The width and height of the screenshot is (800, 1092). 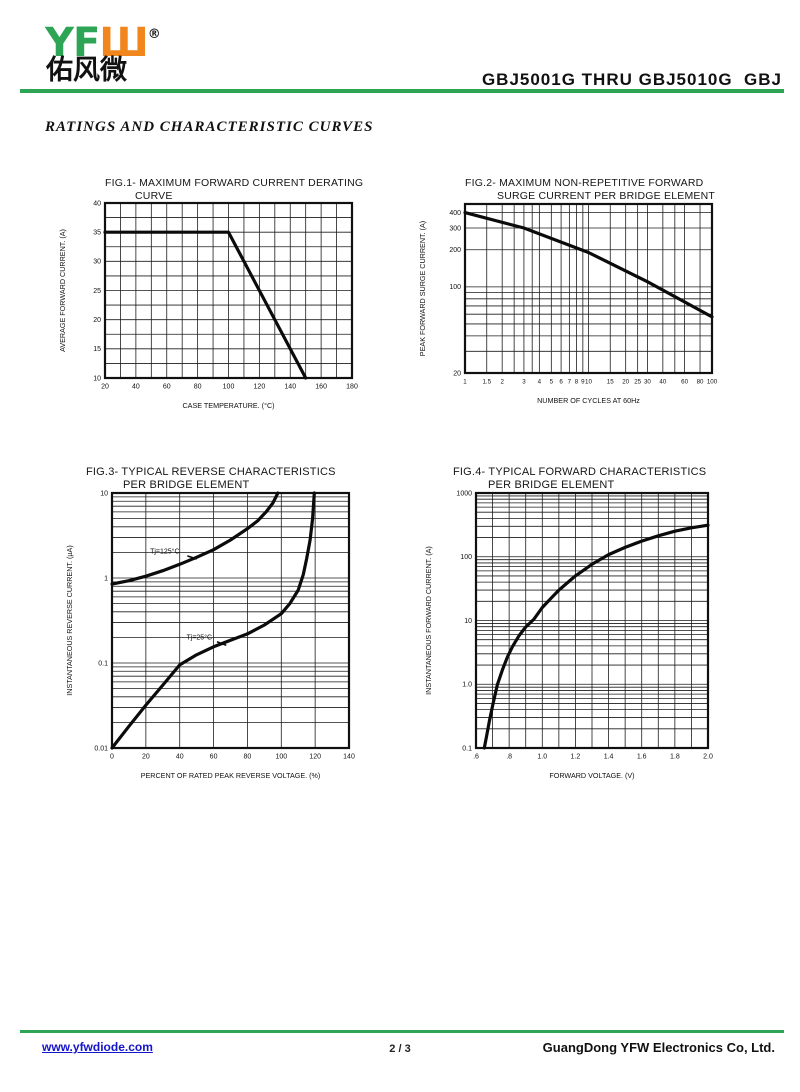 I want to click on logo-w-mark: Ш, so click(x=123, y=43).